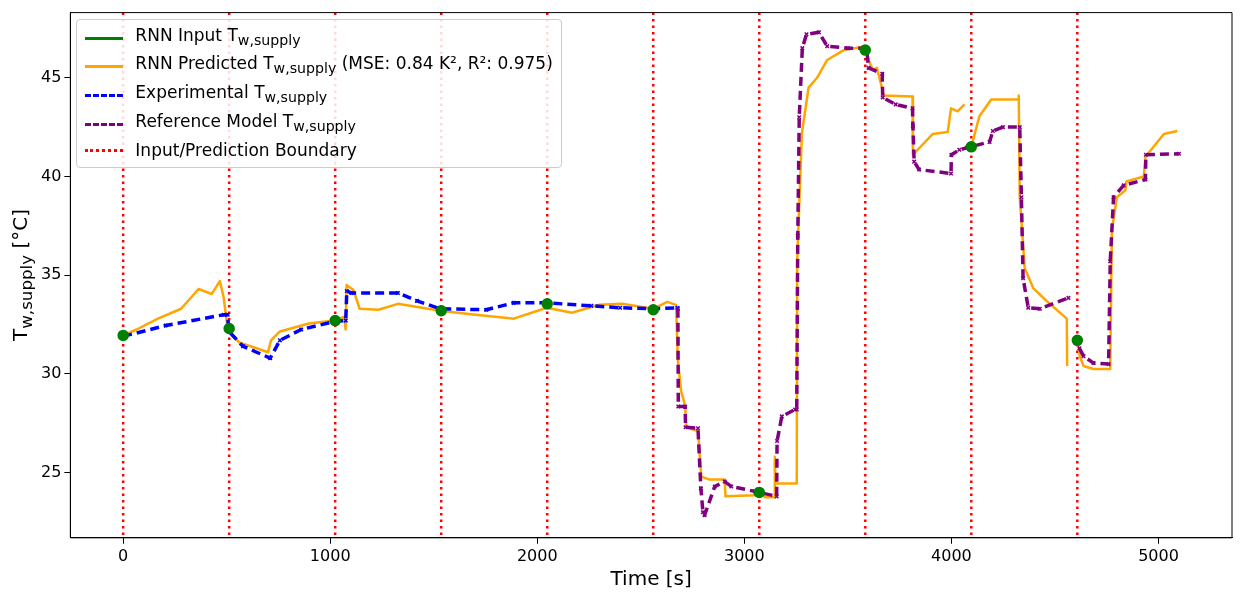 The width and height of the screenshot is (1246, 603). I want to click on y-tick-label: 45, so click(51, 76).